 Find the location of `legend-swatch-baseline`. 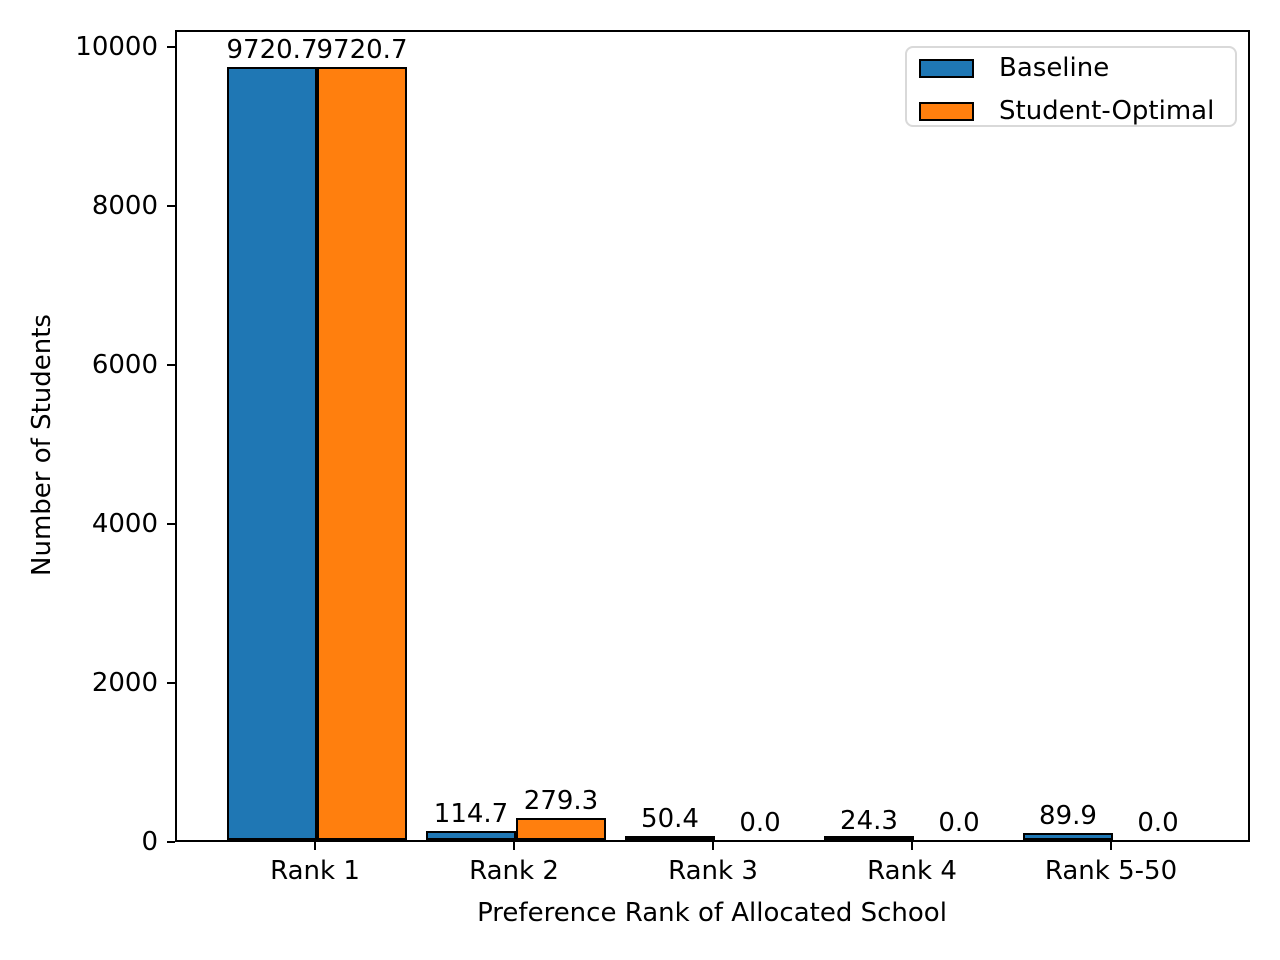

legend-swatch-baseline is located at coordinates (946, 68).